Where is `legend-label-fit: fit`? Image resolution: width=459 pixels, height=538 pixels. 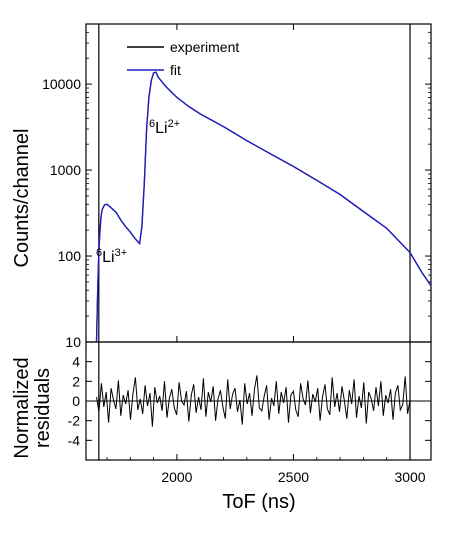
legend-label-fit: fit is located at coordinates (175, 70).